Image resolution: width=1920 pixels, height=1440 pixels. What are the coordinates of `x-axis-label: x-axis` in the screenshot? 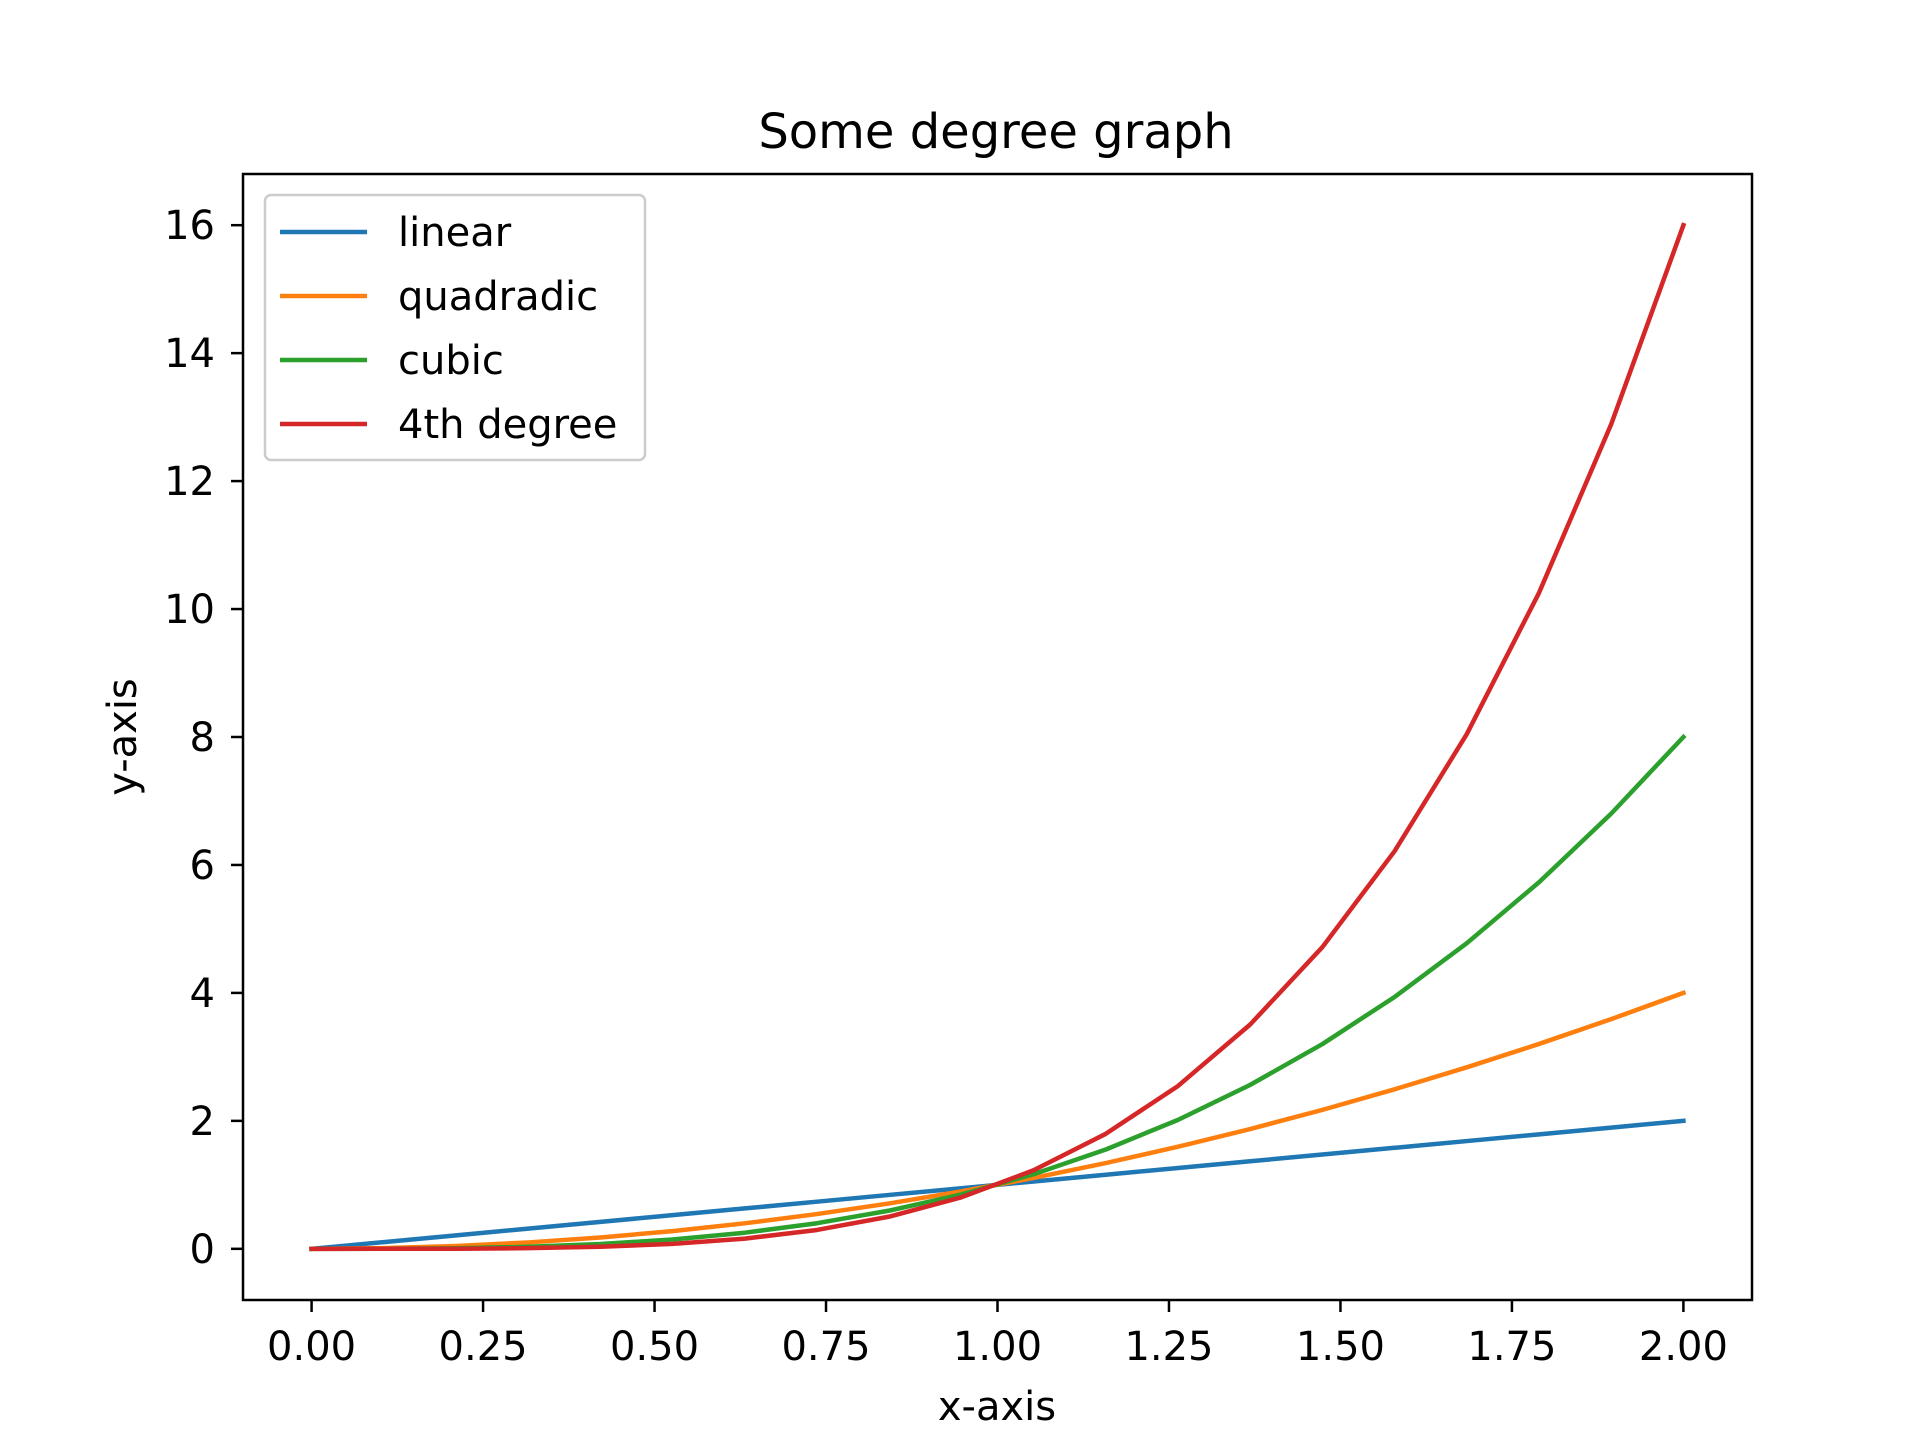 It's located at (997, 1407).